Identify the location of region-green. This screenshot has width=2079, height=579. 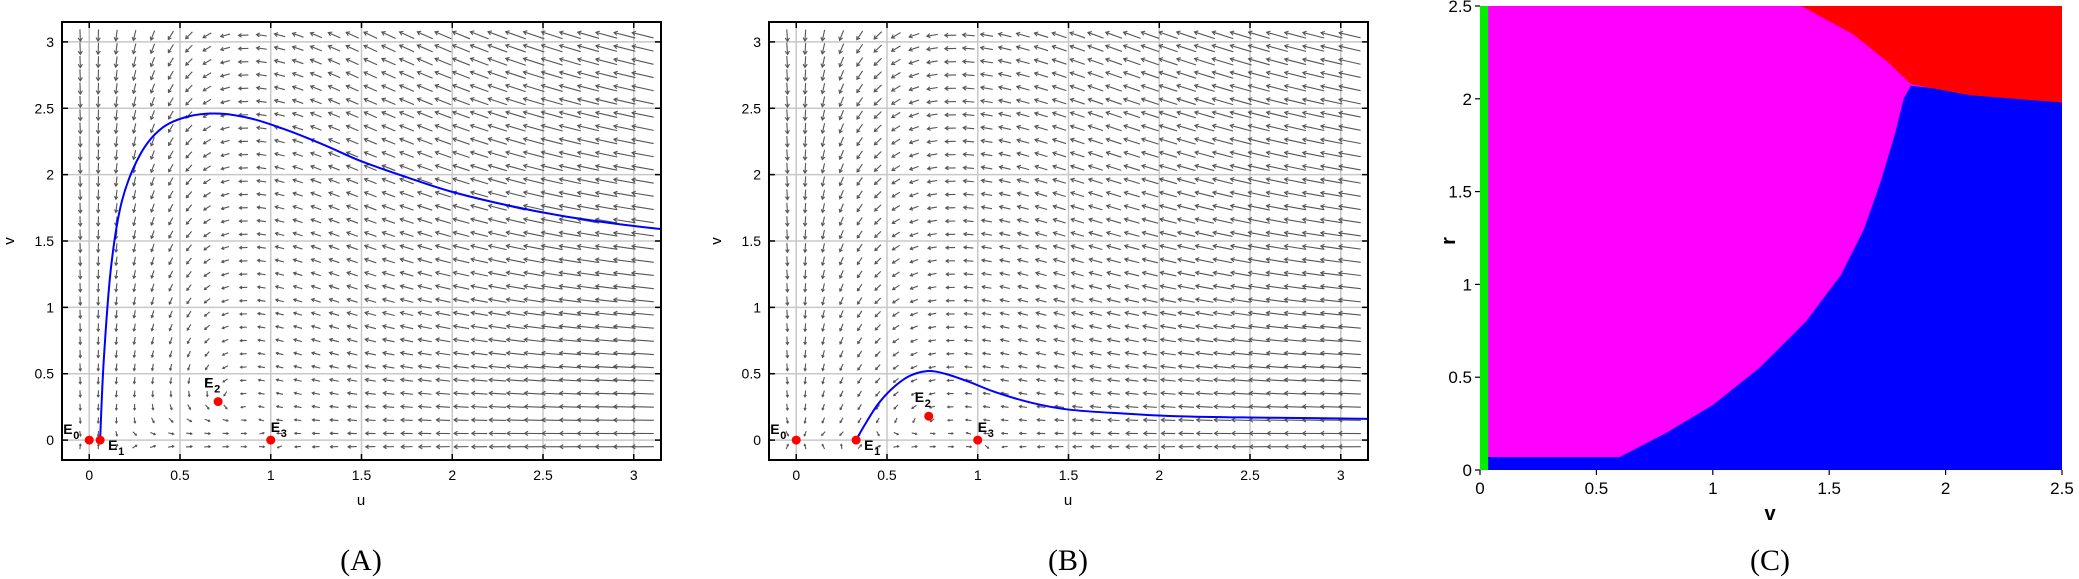
(1484, 238).